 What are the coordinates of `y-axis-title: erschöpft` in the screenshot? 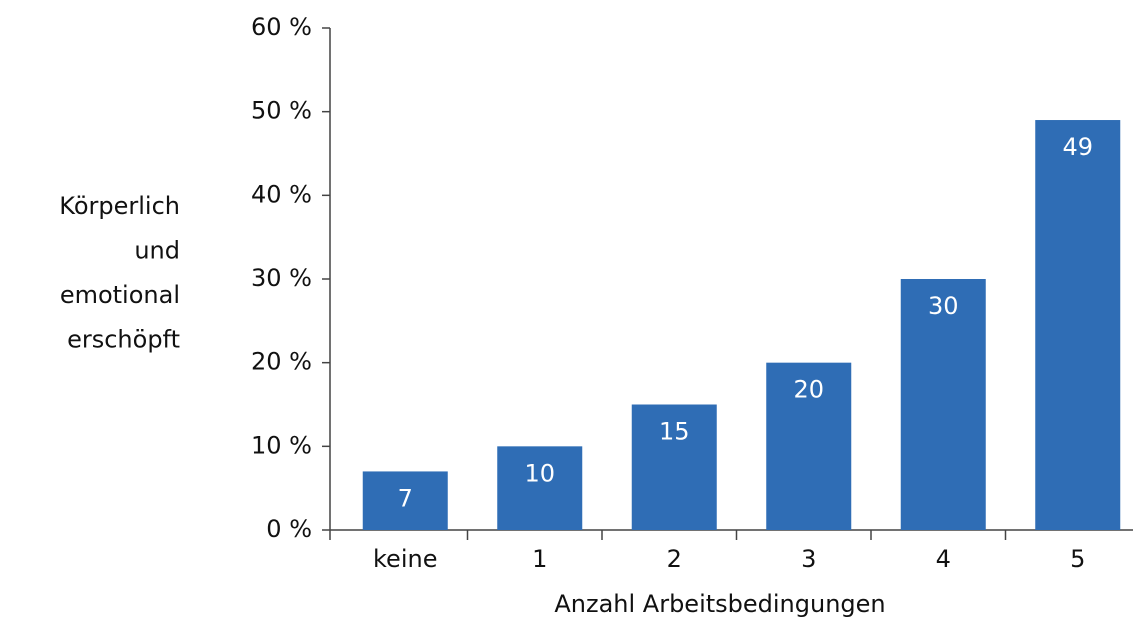 It's located at (123, 340).